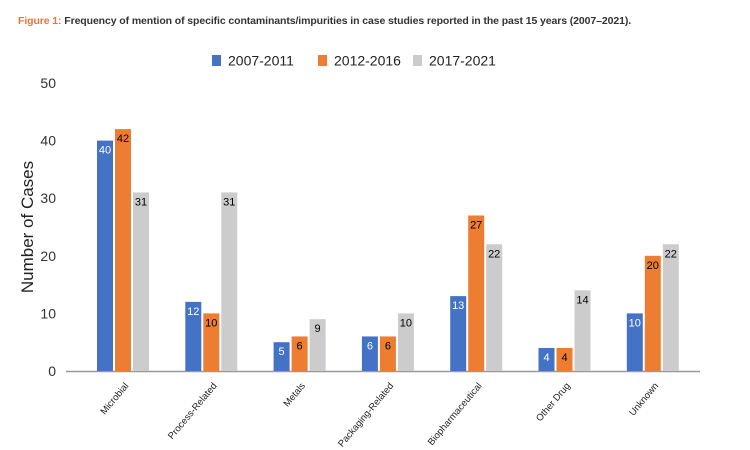  I want to click on data-label: 27, so click(476, 225).